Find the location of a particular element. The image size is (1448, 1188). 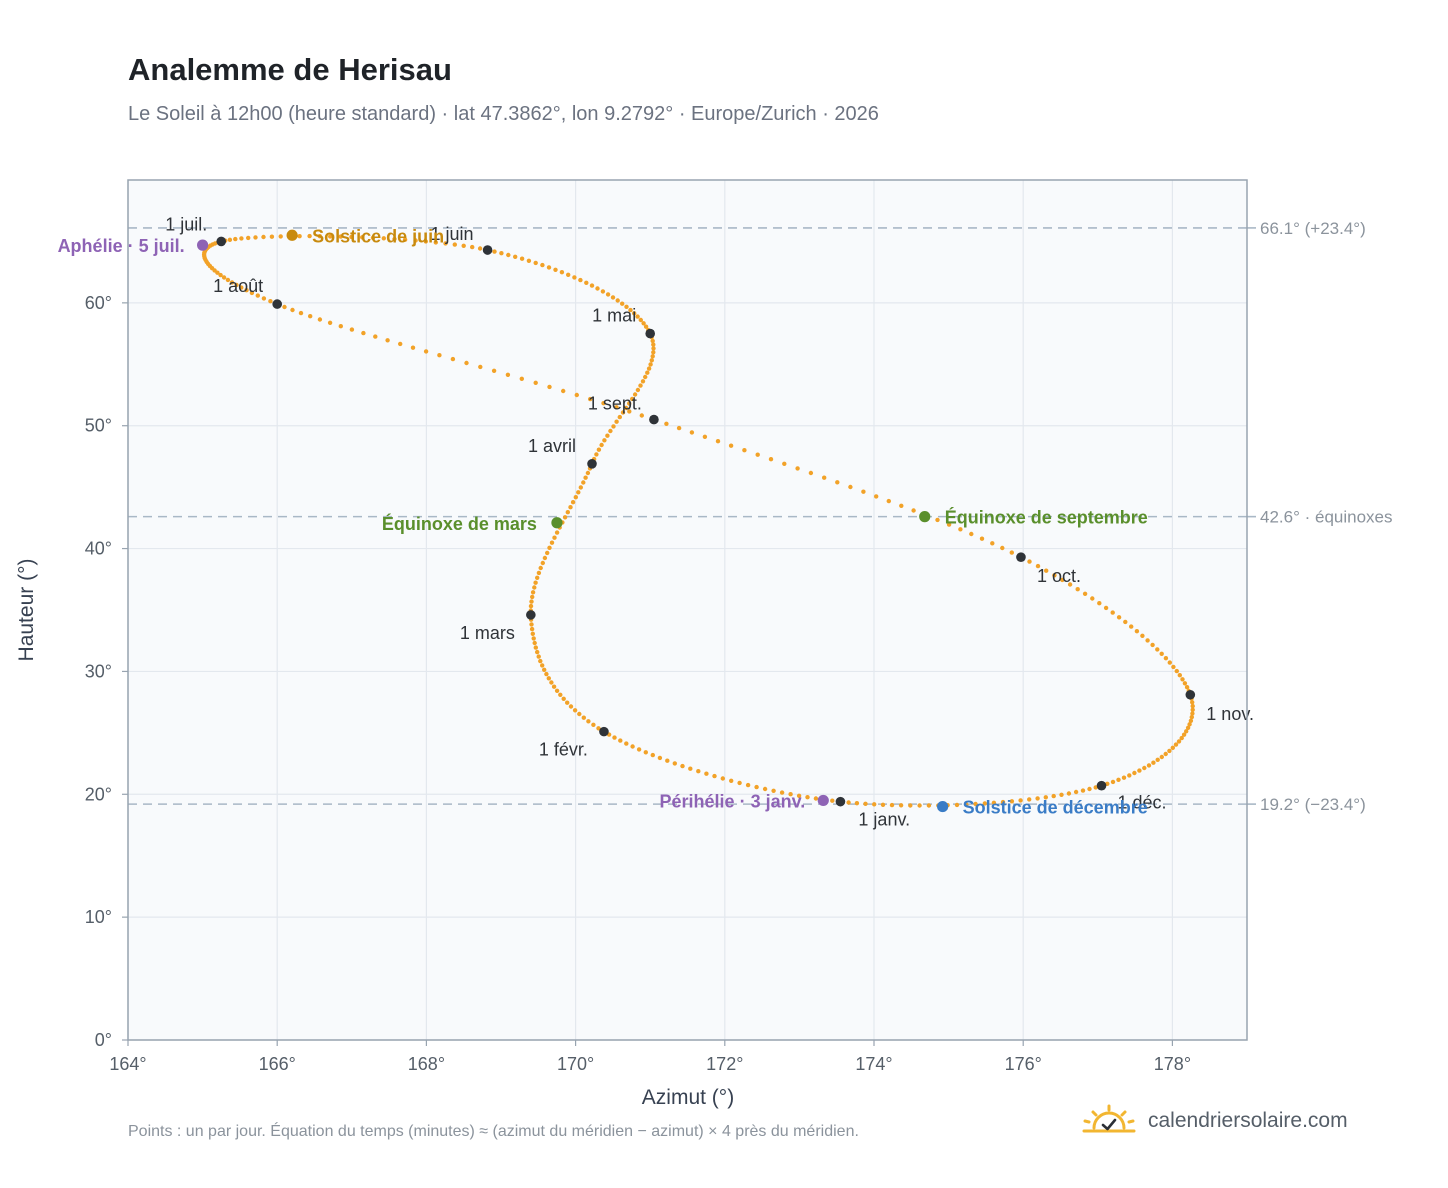

month-label: 1 déc. is located at coordinates (1142, 803).